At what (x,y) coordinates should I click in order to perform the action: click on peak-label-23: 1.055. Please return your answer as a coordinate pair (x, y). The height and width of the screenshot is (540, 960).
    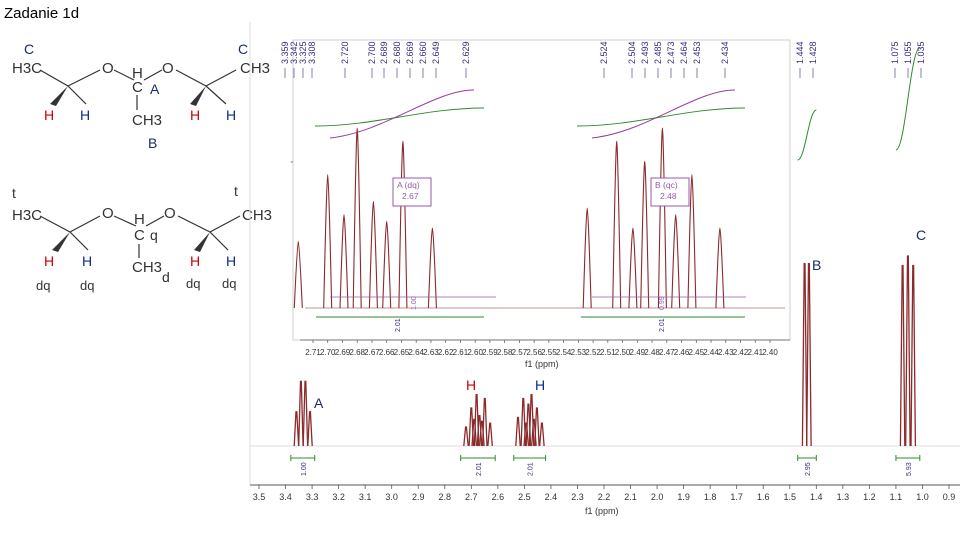
    Looking at the image, I should click on (908, 52).